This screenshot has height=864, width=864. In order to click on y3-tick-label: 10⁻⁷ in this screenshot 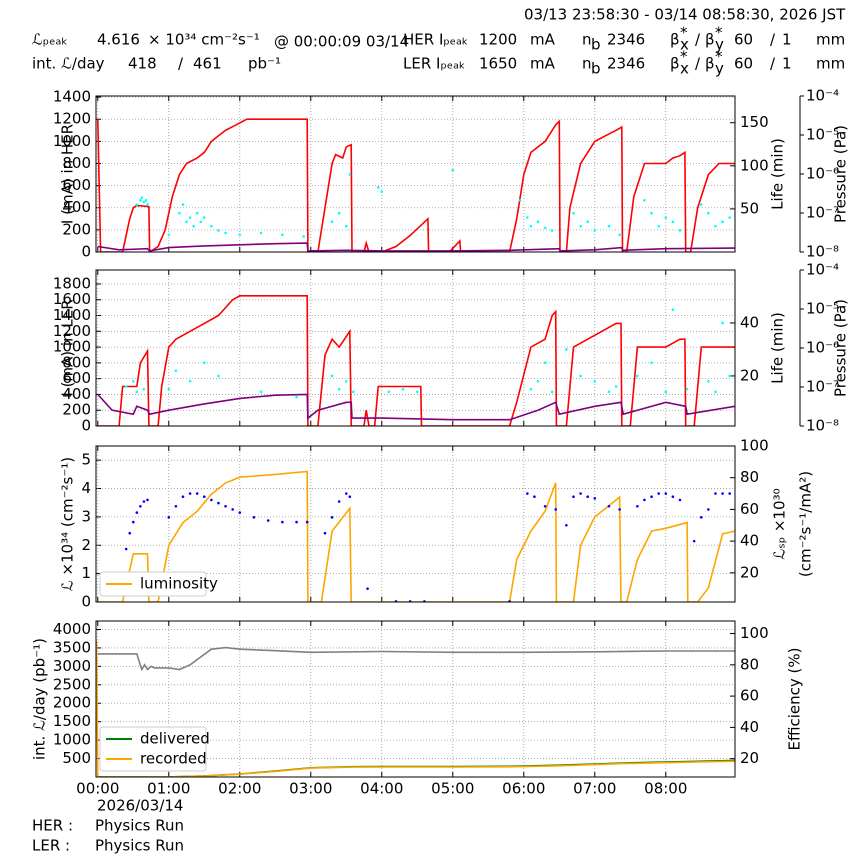, I will do `click(822, 213)`.